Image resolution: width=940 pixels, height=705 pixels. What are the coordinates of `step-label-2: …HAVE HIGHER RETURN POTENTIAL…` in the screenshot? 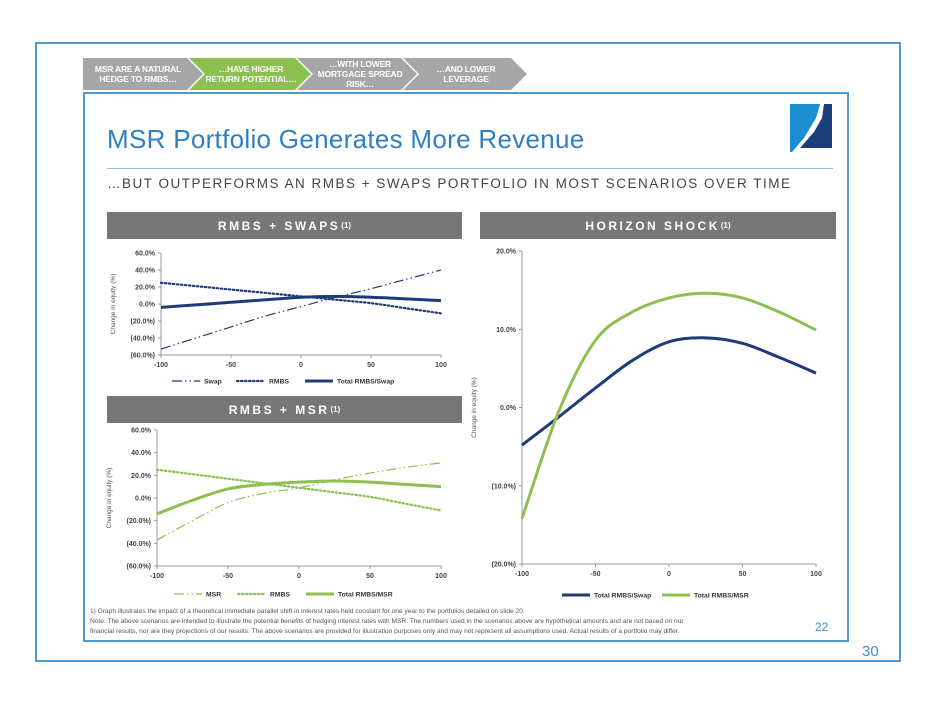 It's located at (251, 74).